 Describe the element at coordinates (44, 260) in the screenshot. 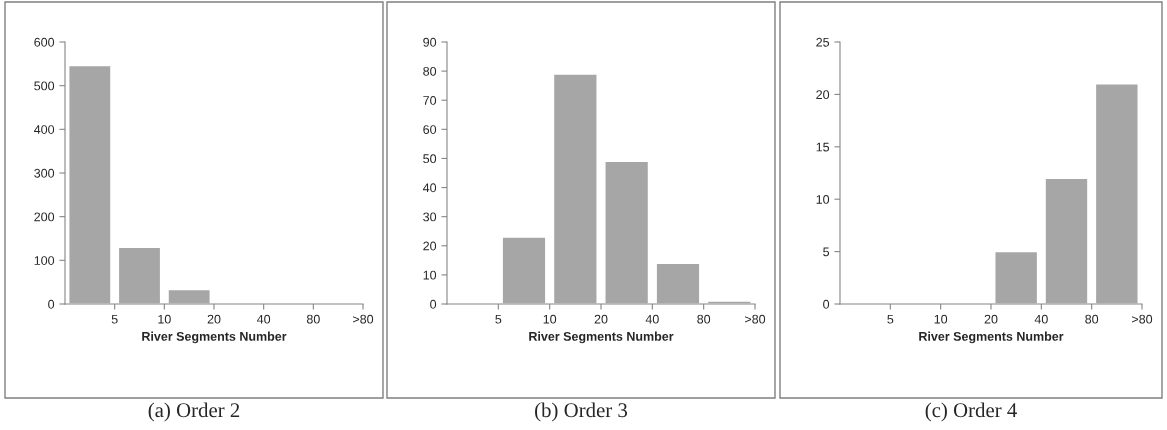

I see `y-tick-label: 100` at that location.